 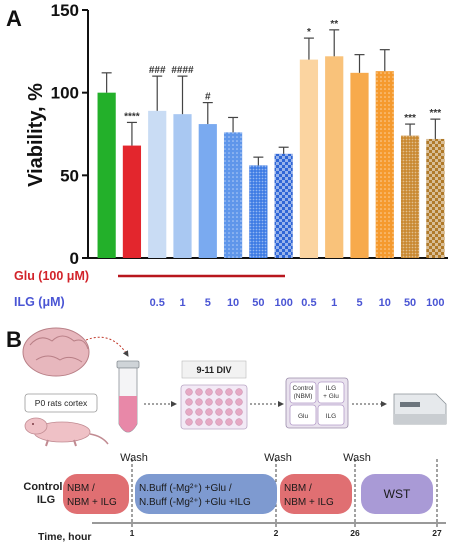 What do you see at coordinates (14, 18) in the screenshot?
I see `panel-a-letter: A` at bounding box center [14, 18].